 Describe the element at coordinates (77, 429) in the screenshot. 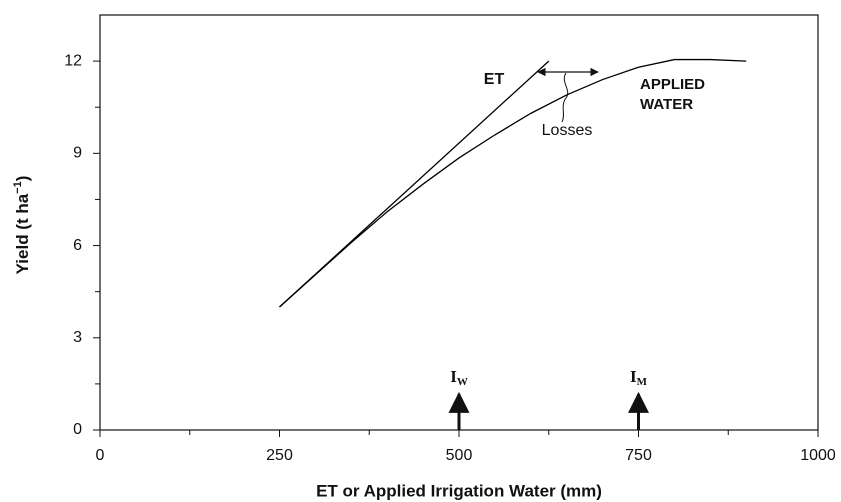

I see `y-tick-label: 0` at that location.